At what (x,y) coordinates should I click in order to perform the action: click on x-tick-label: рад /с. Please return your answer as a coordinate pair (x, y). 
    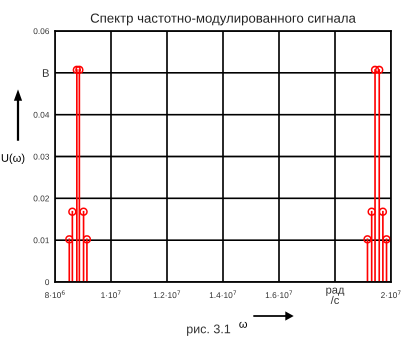
    Looking at the image, I should click on (335, 296).